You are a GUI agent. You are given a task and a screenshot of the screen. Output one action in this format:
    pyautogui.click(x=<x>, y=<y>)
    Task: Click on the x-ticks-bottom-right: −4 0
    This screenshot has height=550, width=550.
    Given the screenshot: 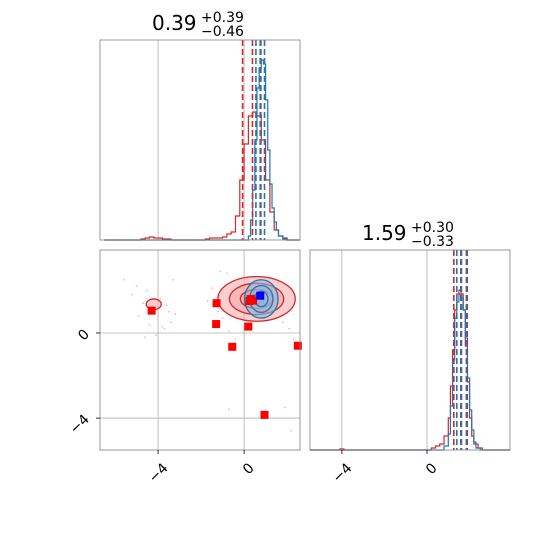 What is the action you would take?
    pyautogui.click(x=385, y=468)
    